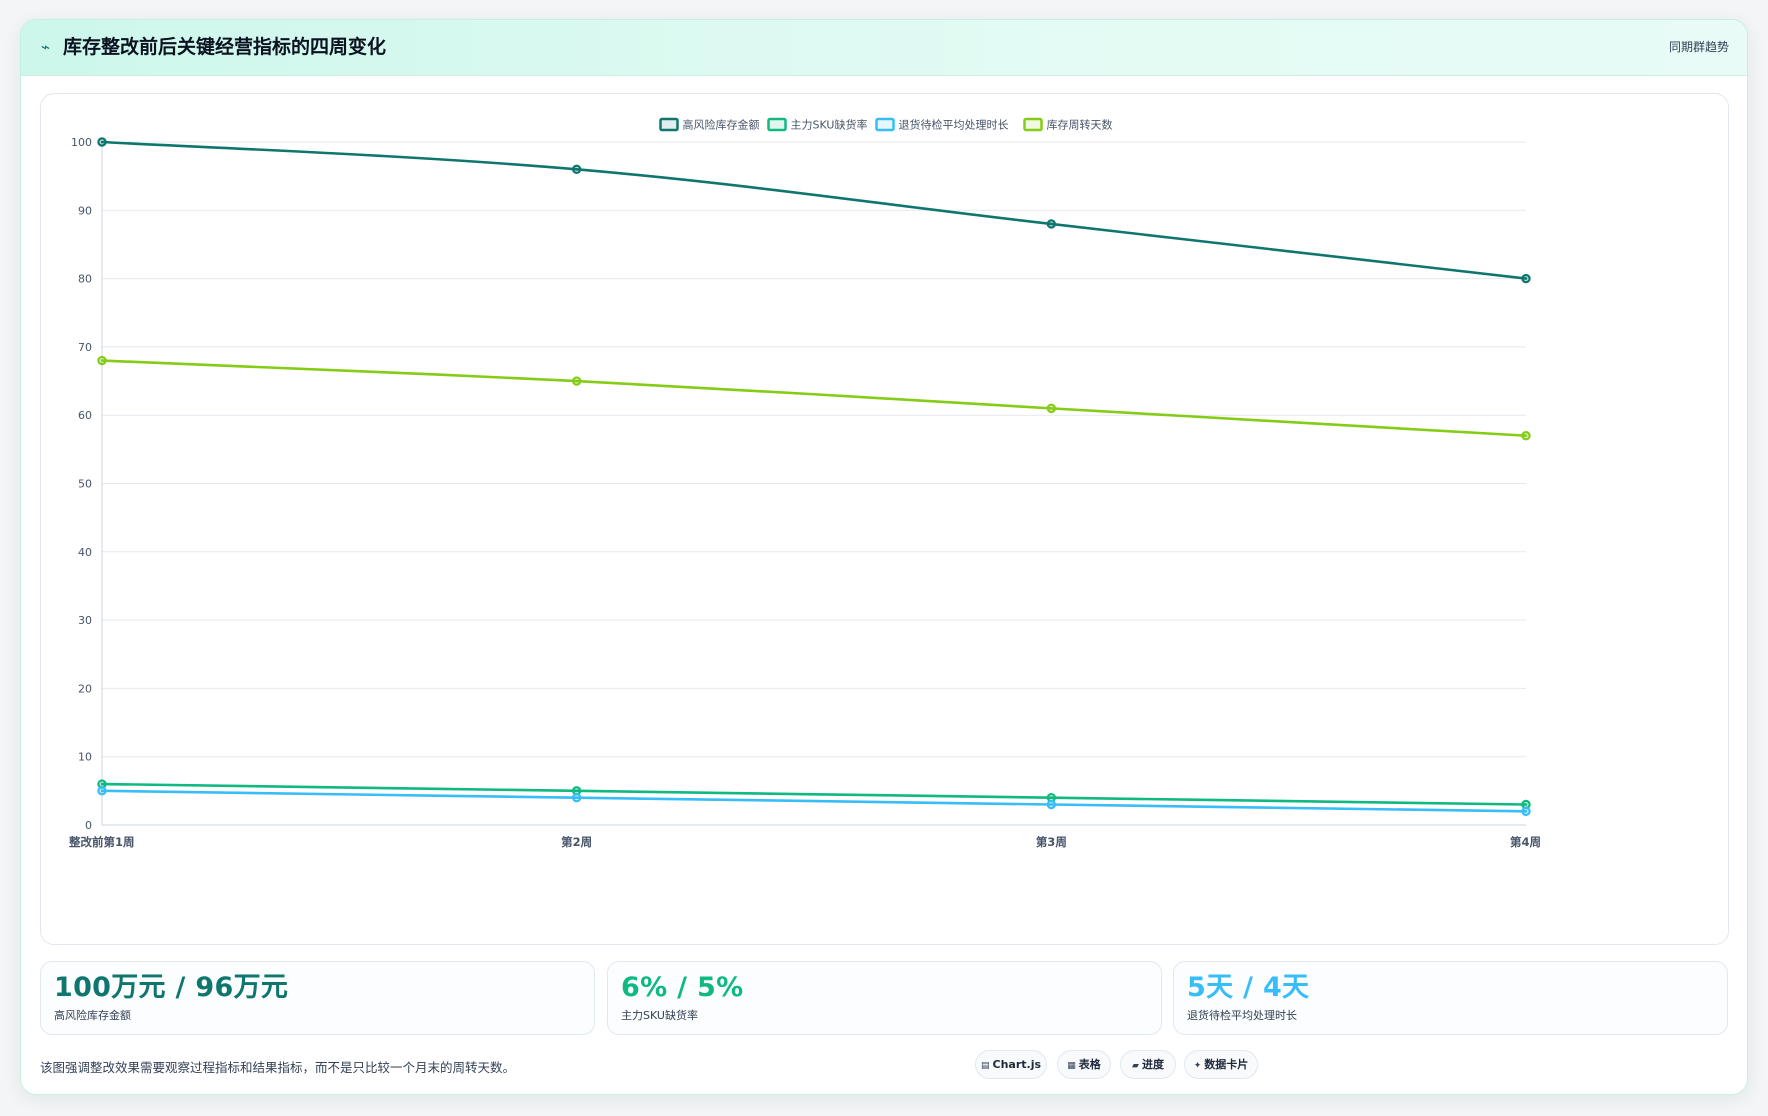  What do you see at coordinates (829, 125) in the screenshot?
I see `legend-label: 主力SKU缺货率` at bounding box center [829, 125].